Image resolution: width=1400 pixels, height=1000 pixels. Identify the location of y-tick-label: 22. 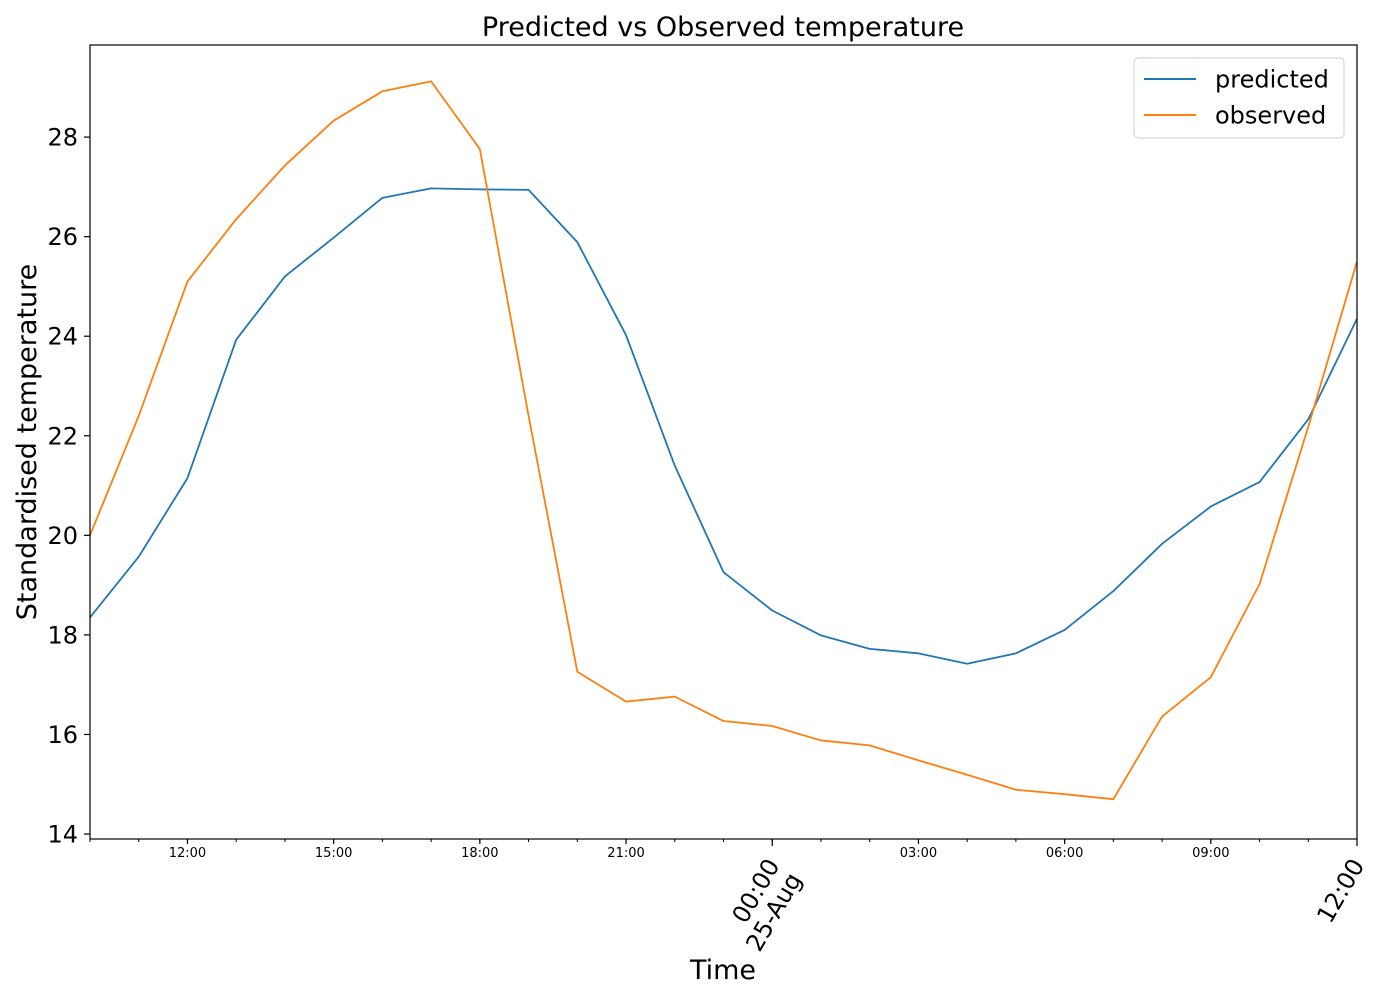
(62, 436).